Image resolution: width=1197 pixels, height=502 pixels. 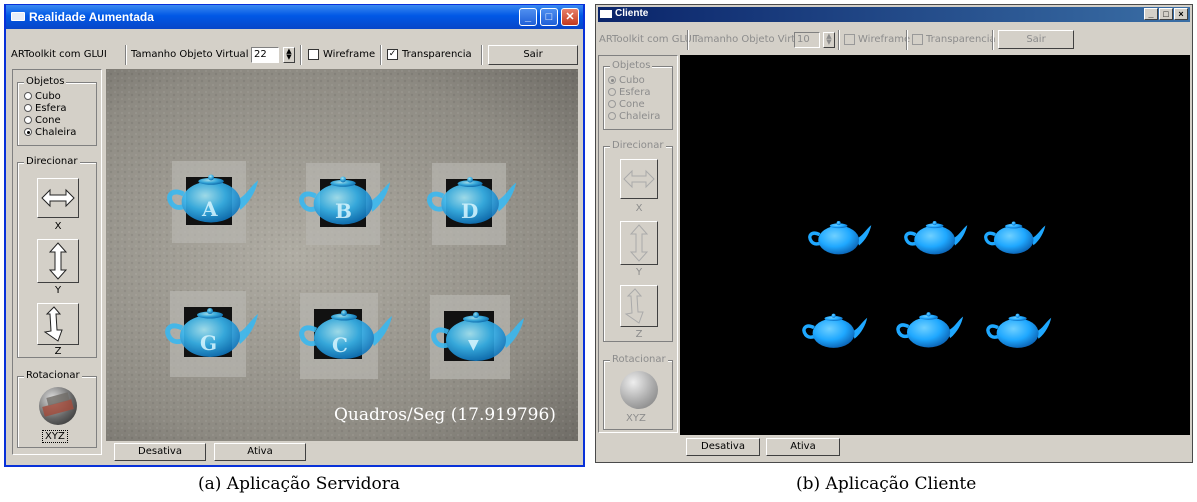 I want to click on radio-dot-selected, so click(x=612, y=80).